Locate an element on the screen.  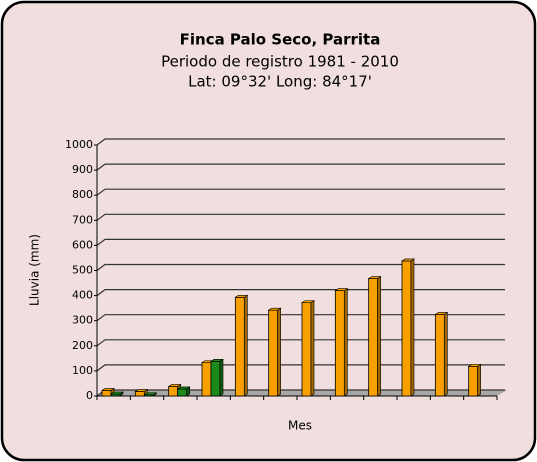
chart-subtitle: Periodo de registro 1981 - 2010 is located at coordinates (280, 62).